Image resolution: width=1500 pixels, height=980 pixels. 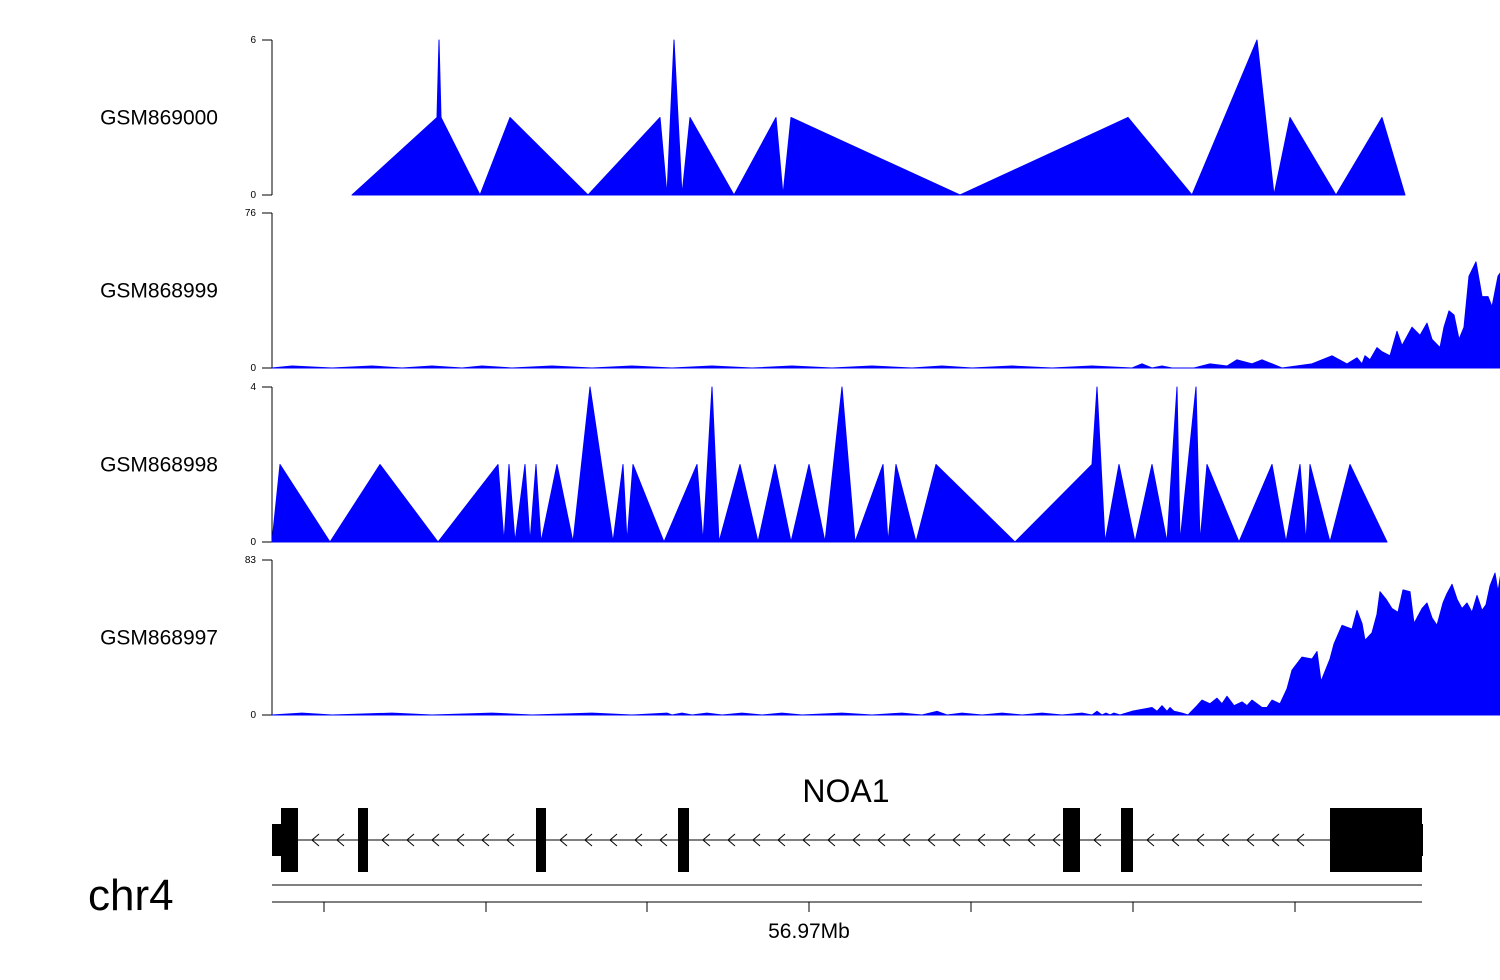 What do you see at coordinates (847, 822) in the screenshot?
I see `gene-model: NOA1` at bounding box center [847, 822].